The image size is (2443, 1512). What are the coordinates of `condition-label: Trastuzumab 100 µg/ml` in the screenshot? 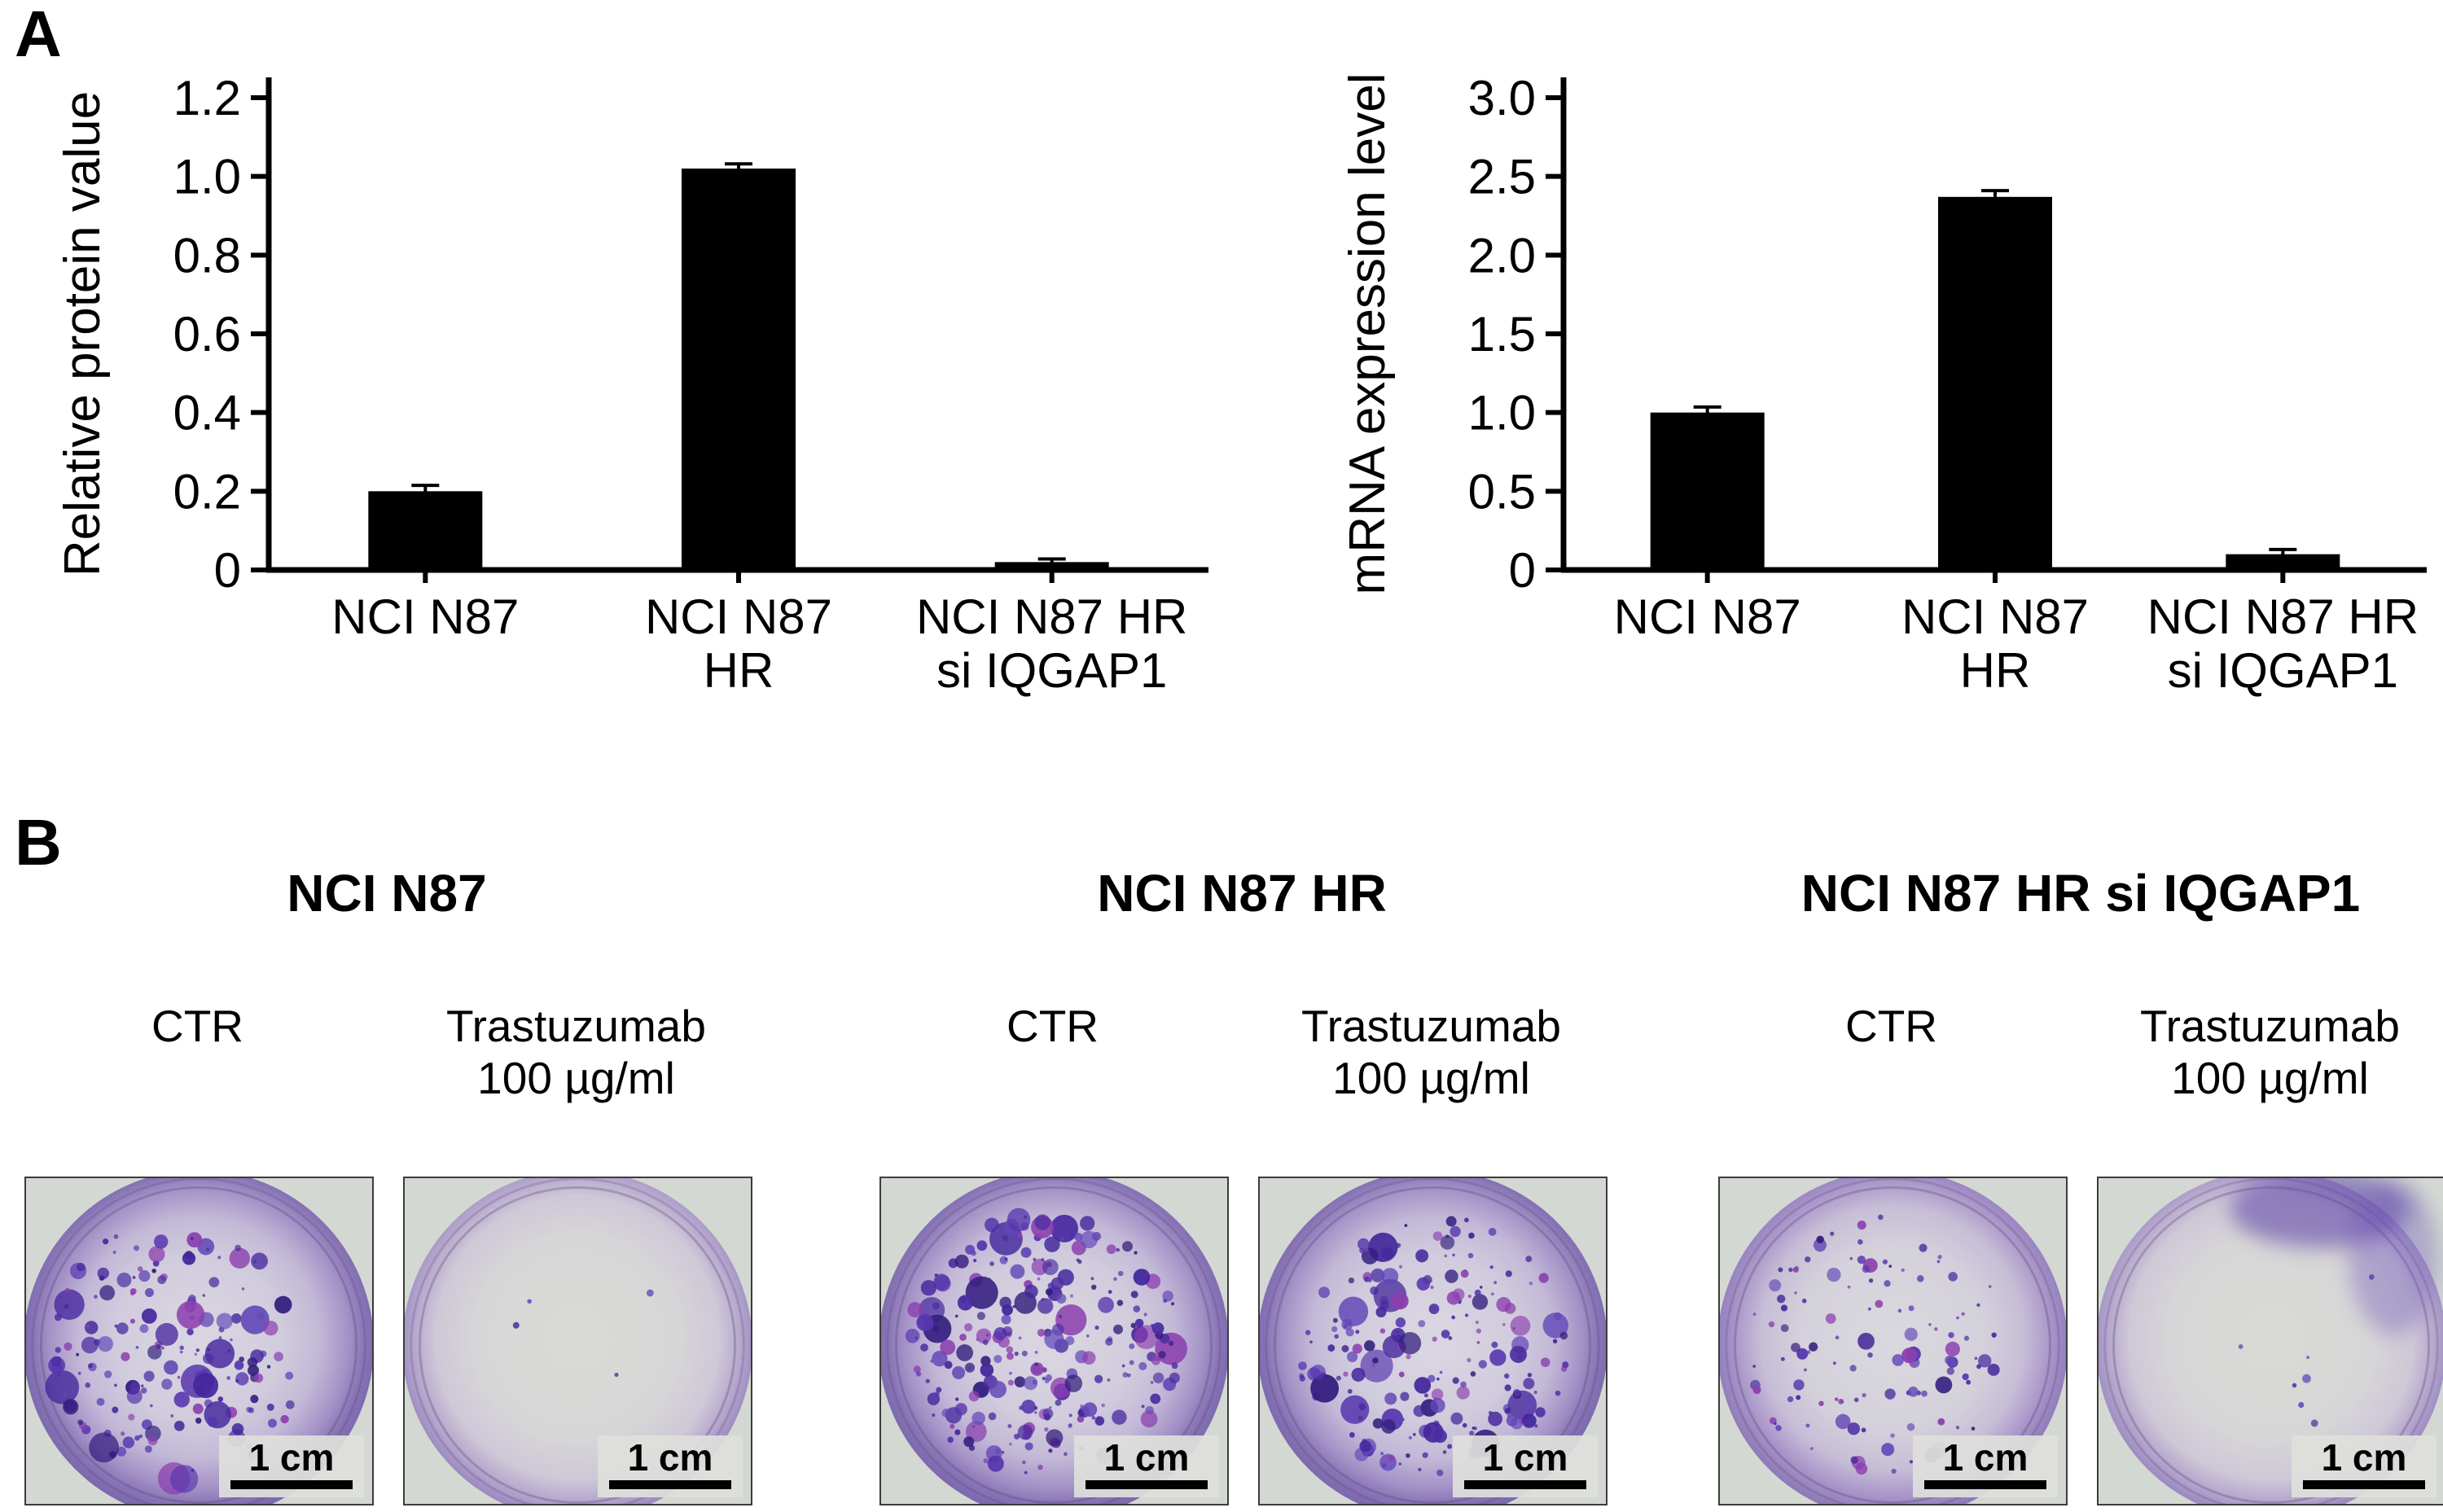 It's located at (1431, 1052).